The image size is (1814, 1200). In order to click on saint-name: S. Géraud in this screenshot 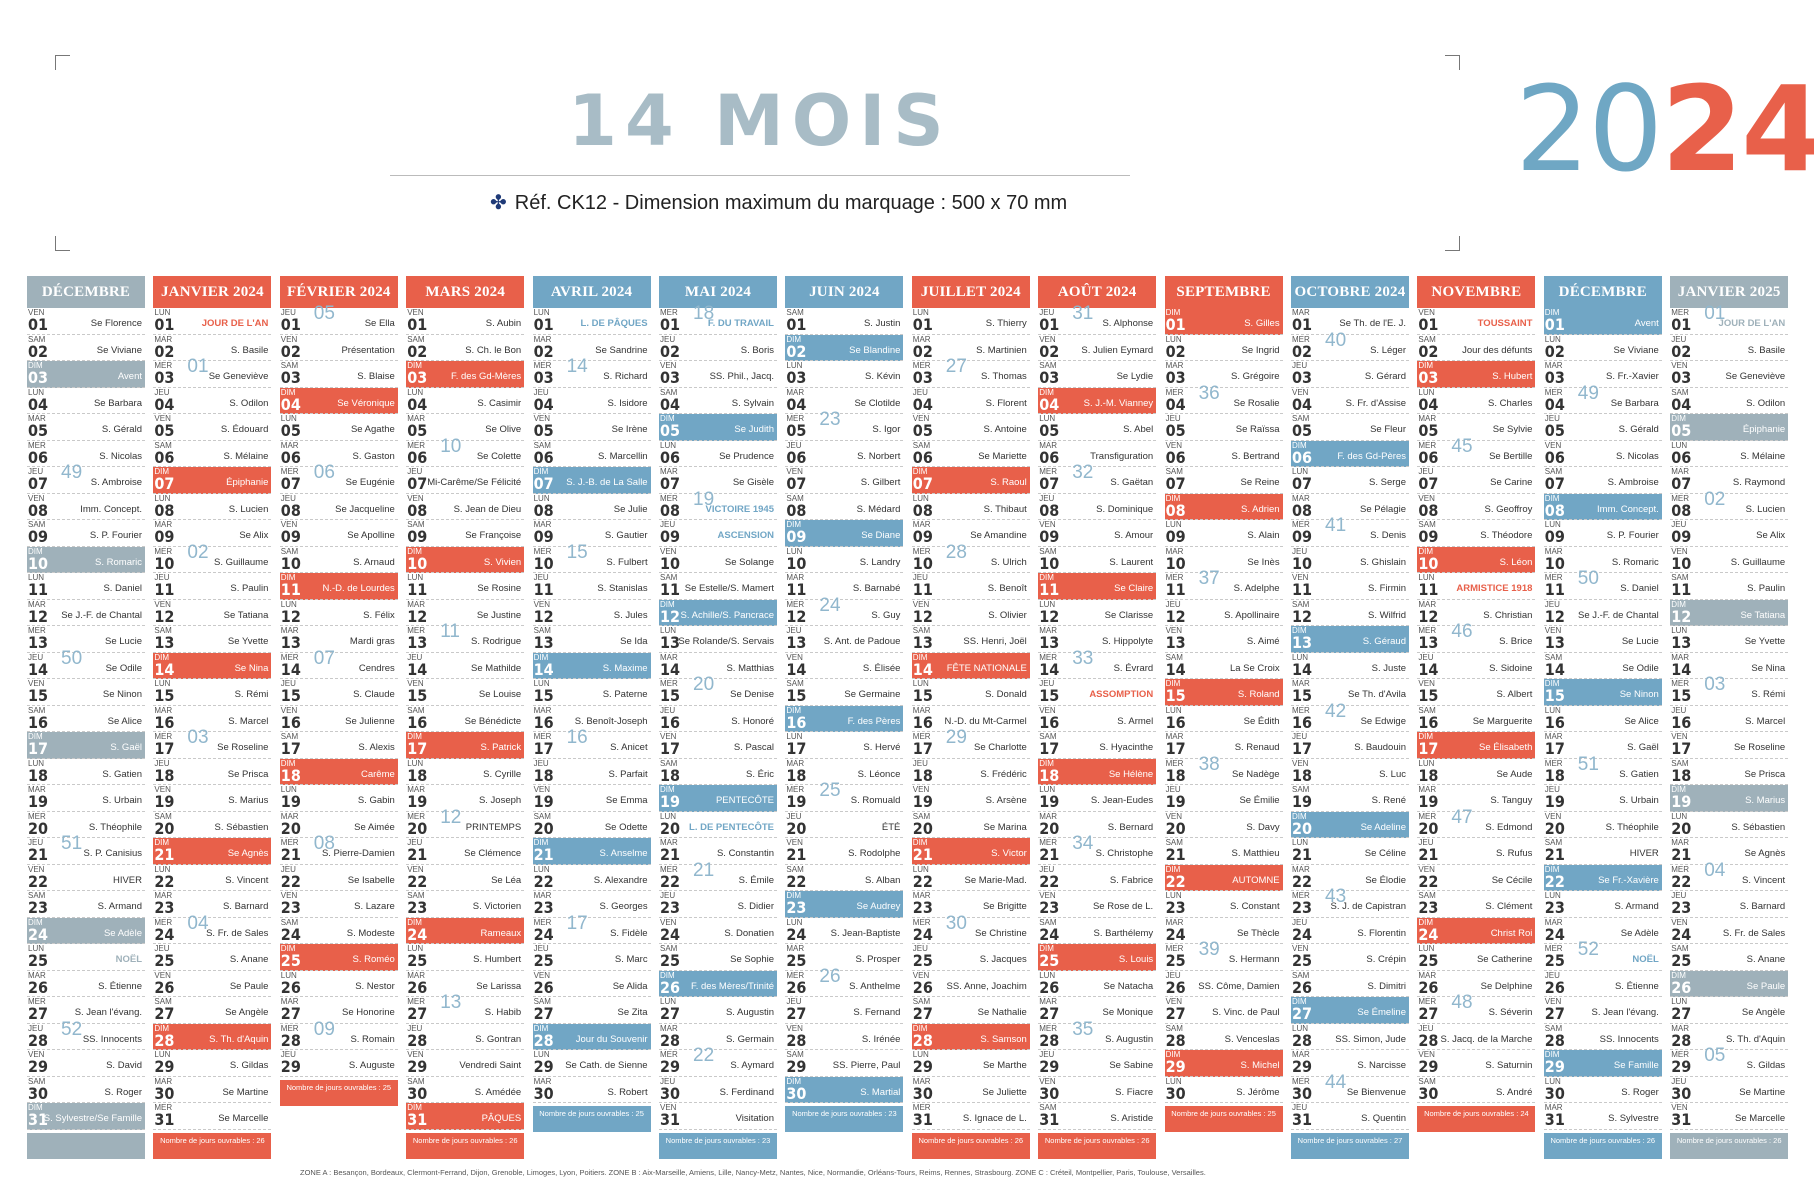, I will do `click(1384, 641)`.